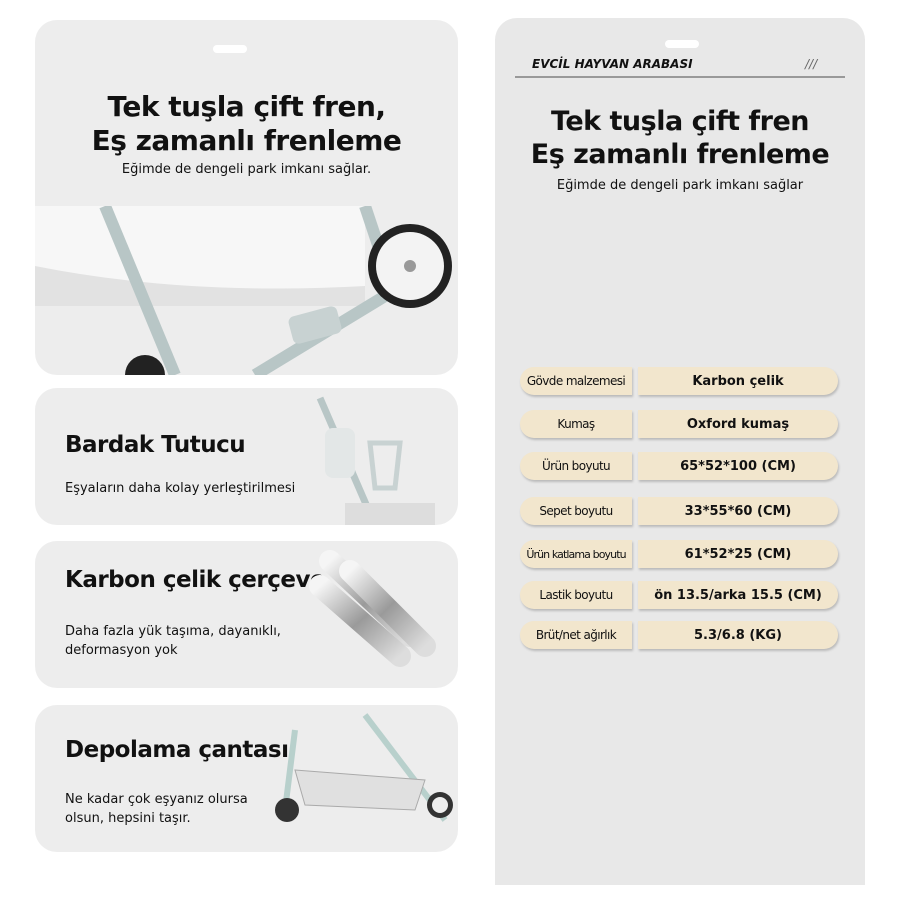  Describe the element at coordinates (738, 424) in the screenshot. I see `spec-value: Oxford kumaş` at that location.